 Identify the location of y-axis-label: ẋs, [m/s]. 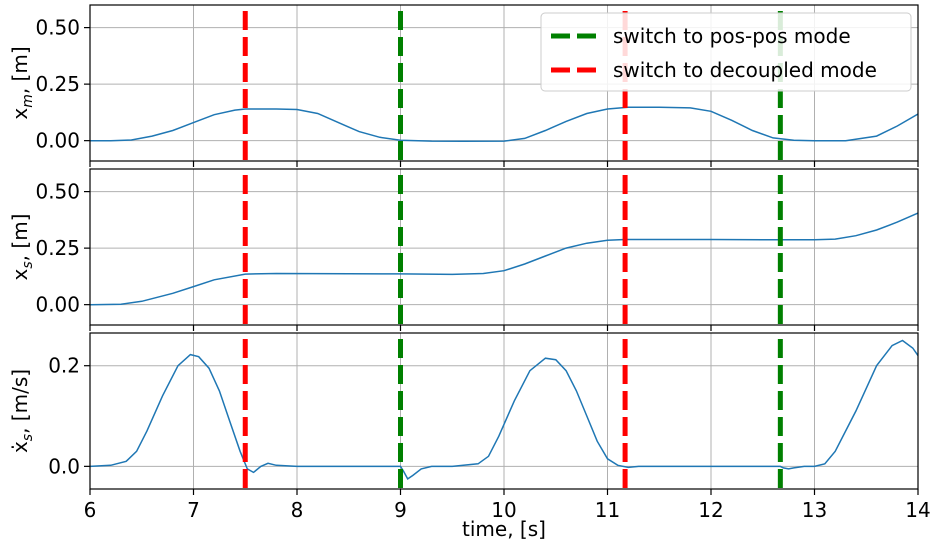
(22, 411).